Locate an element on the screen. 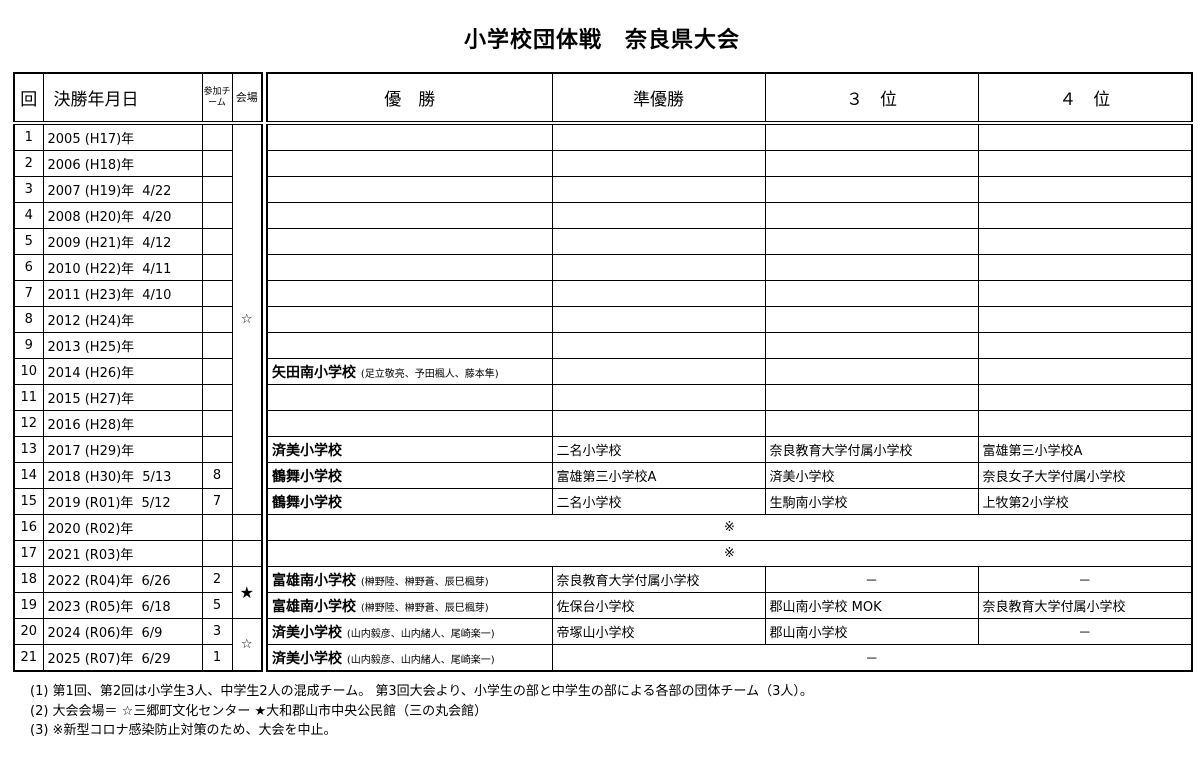 This screenshot has height=762, width=1204. round-number: 12 is located at coordinates (28, 423).